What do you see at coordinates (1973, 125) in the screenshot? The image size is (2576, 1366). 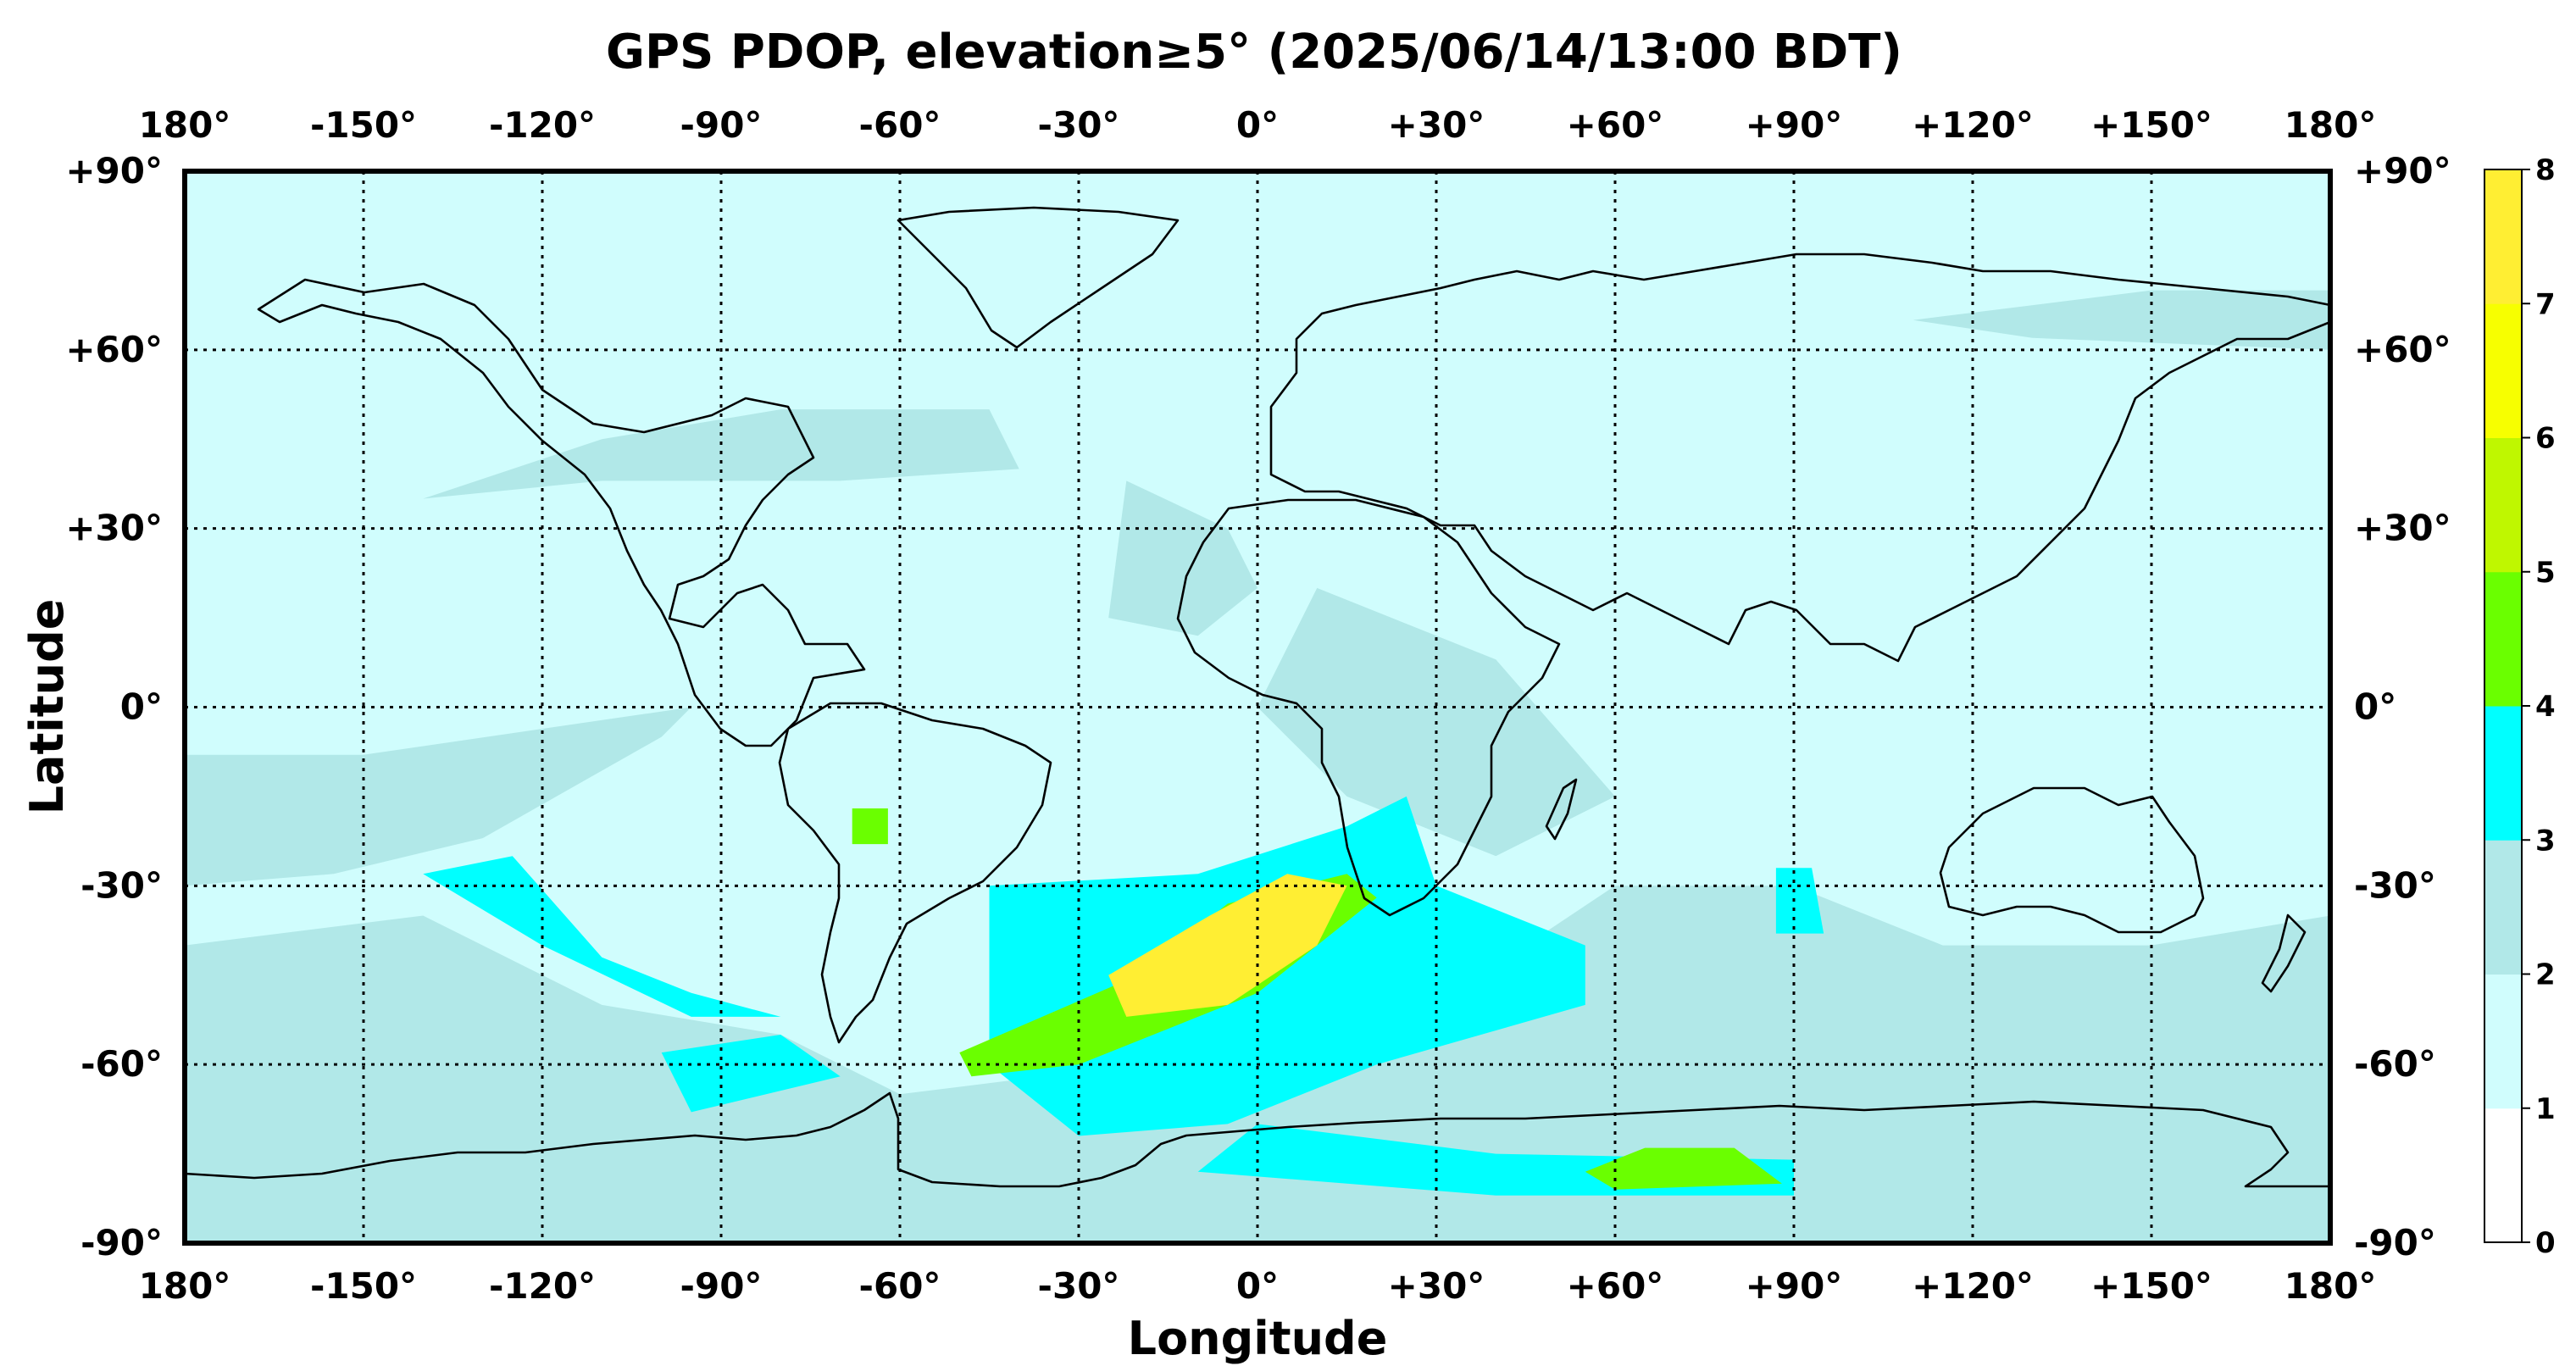 I see `lon-tick-label-top: +120°` at bounding box center [1973, 125].